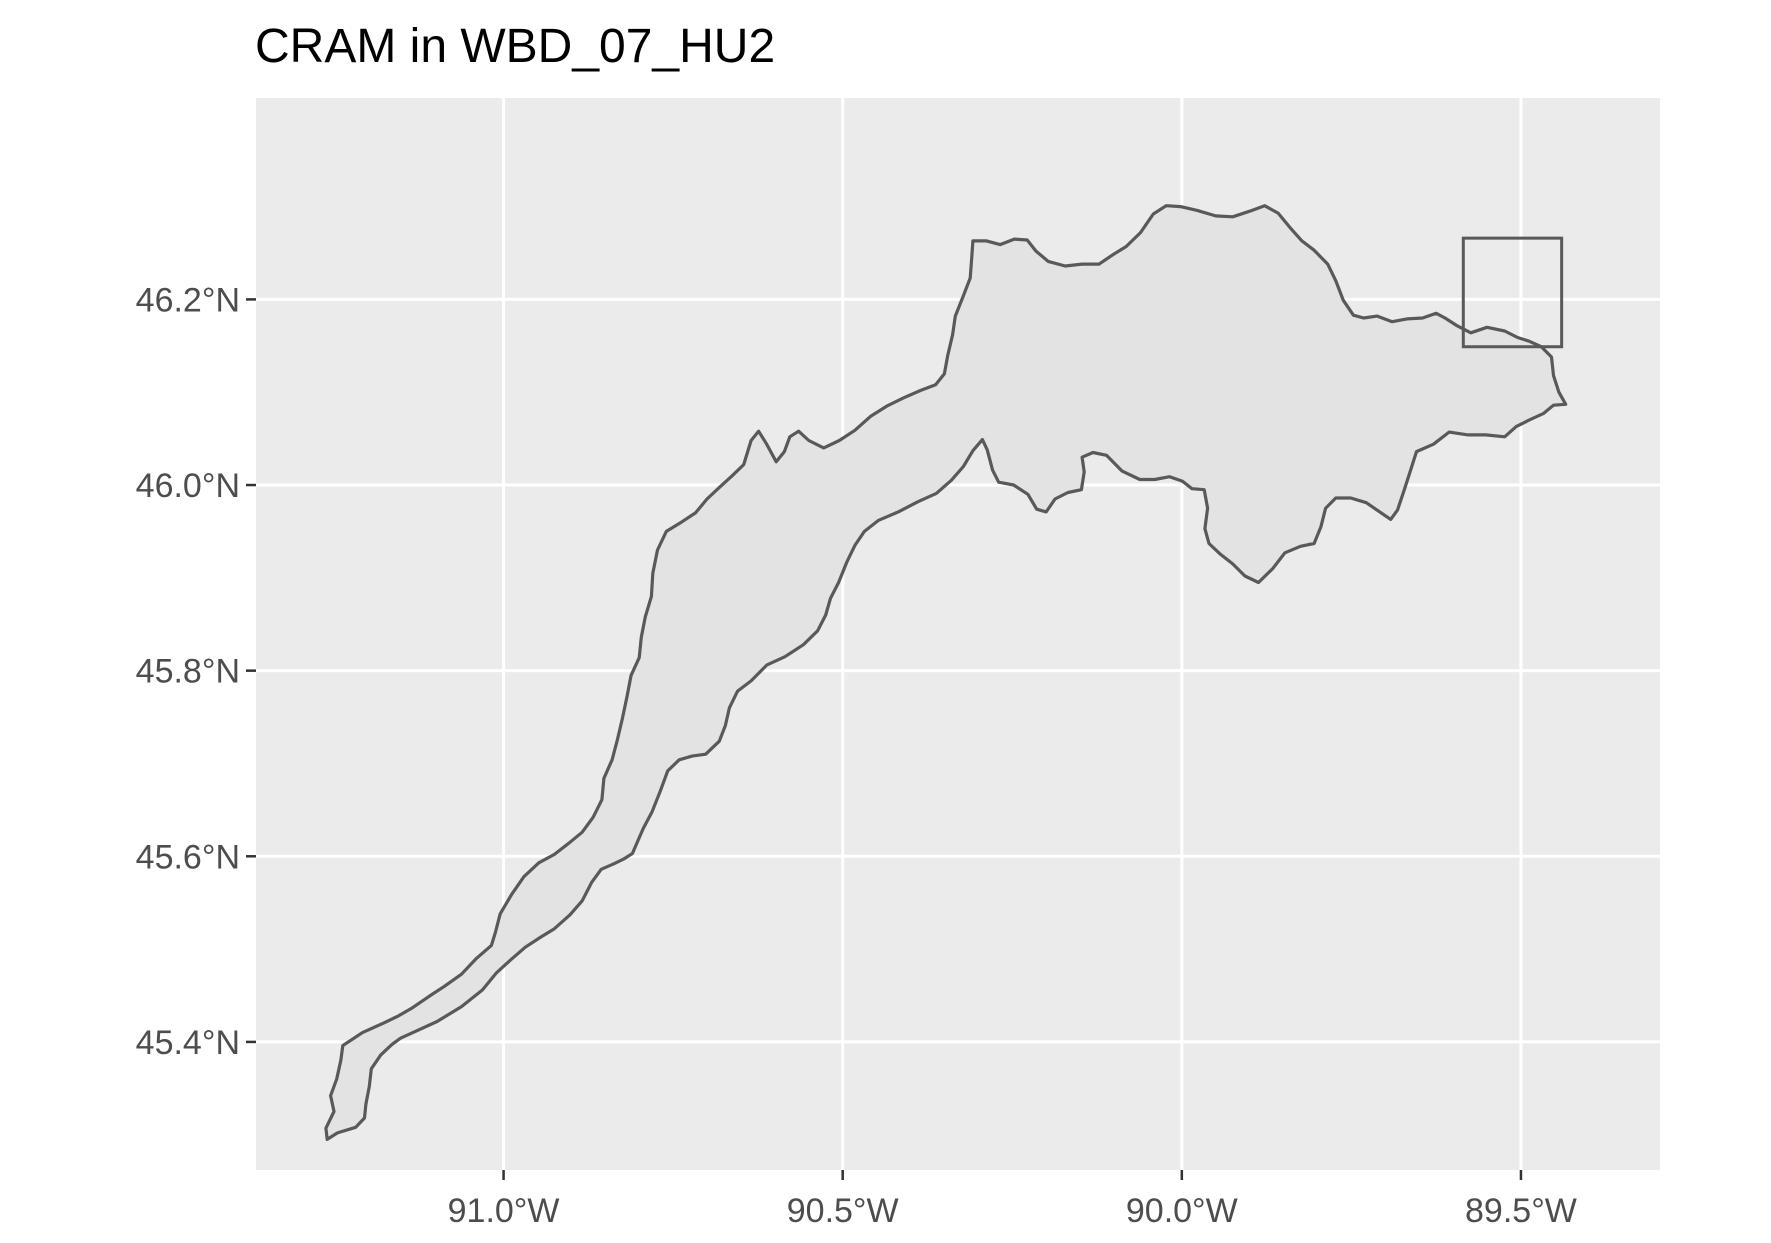 The image size is (1771, 1243). What do you see at coordinates (515, 46) in the screenshot?
I see `map-title: CRAM in WBD_07_HU2` at bounding box center [515, 46].